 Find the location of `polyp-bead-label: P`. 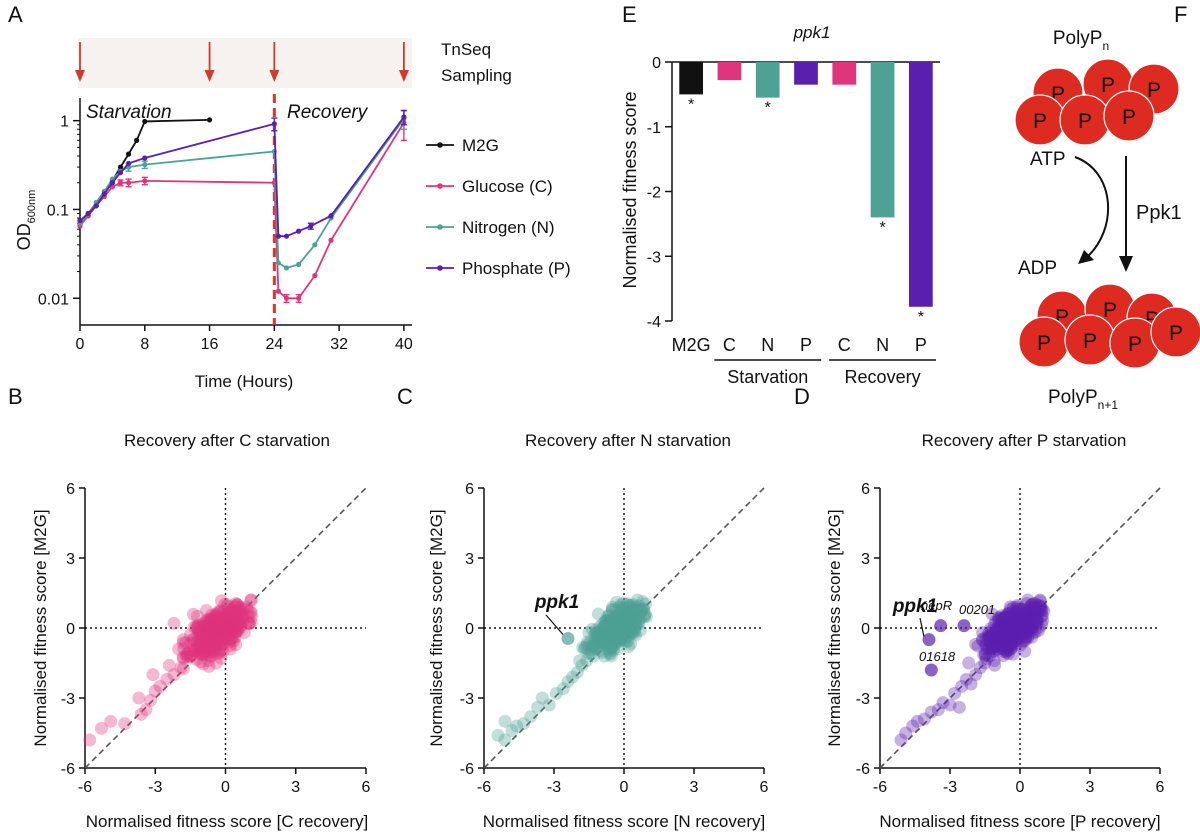

polyp-bead-label: P is located at coordinates (1135, 344).